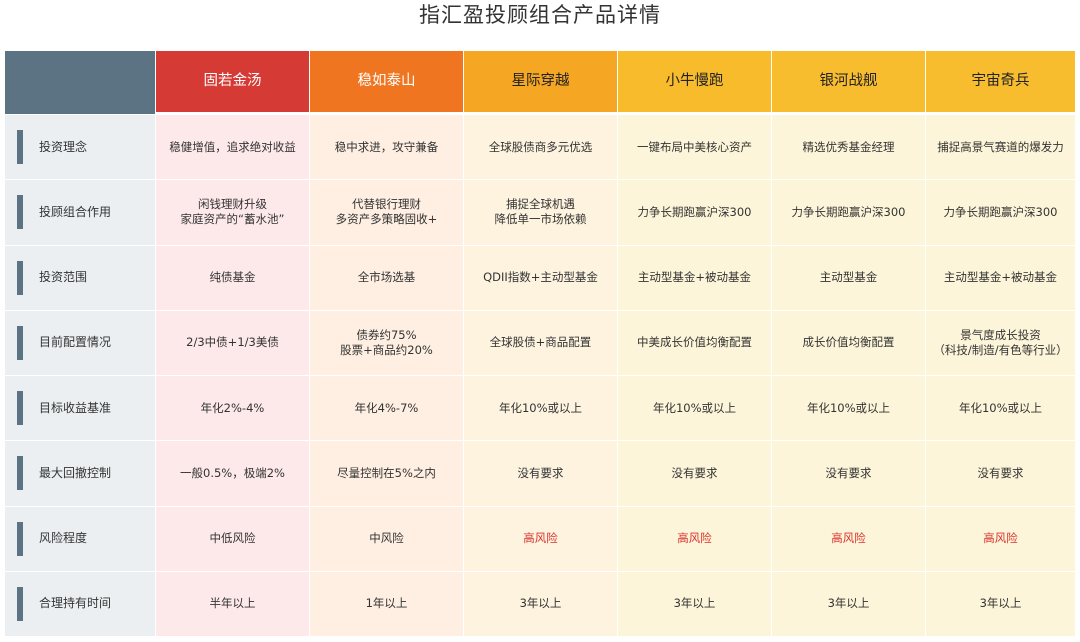 Image resolution: width=1080 pixels, height=642 pixels. I want to click on row-label-text: 投资理念, so click(63, 146).